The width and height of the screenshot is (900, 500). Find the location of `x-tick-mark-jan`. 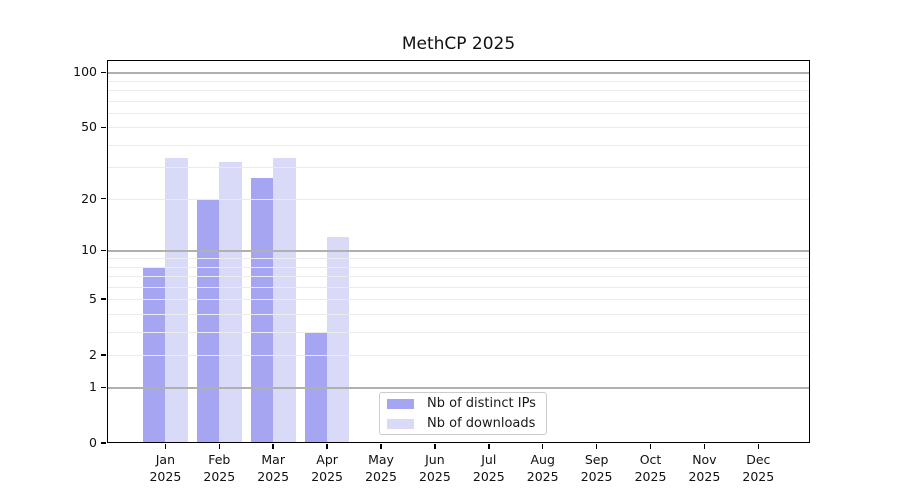

x-tick-mark-jan is located at coordinates (165, 446).